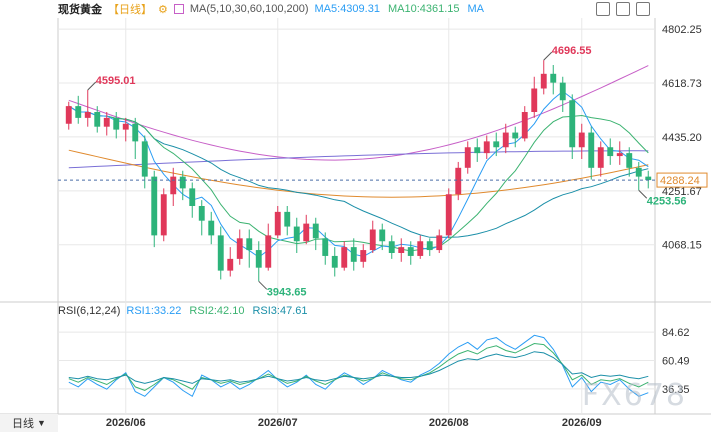  What do you see at coordinates (476, 9) in the screenshot?
I see `ma-value-2: MA` at bounding box center [476, 9].